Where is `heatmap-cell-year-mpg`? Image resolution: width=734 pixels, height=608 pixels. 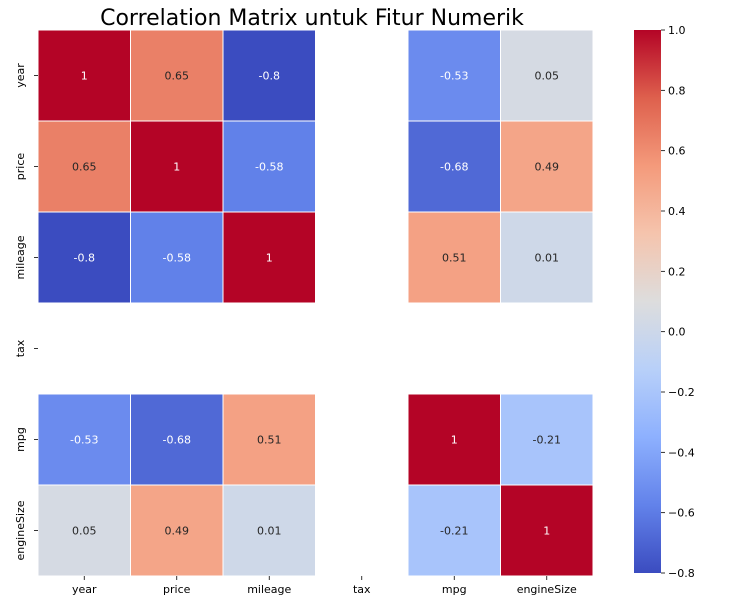
heatmap-cell-year-mpg is located at coordinates (454, 75).